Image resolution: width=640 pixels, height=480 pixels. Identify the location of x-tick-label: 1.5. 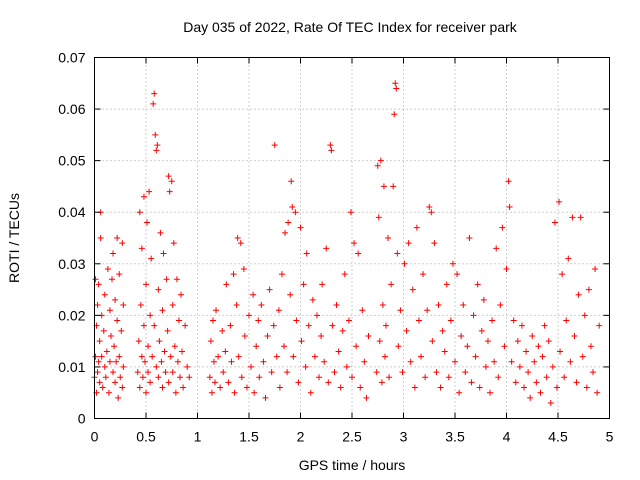
(249, 437).